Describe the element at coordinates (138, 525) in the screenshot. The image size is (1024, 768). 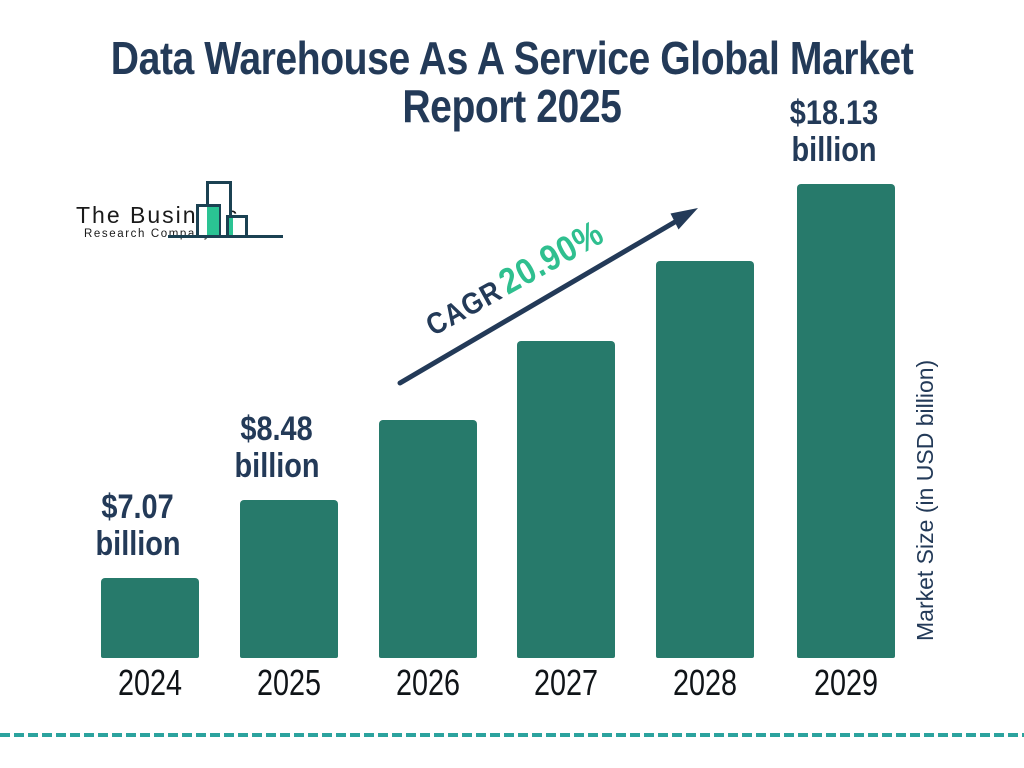
I see `bar-value-label-2024: $7.07 billion` at that location.